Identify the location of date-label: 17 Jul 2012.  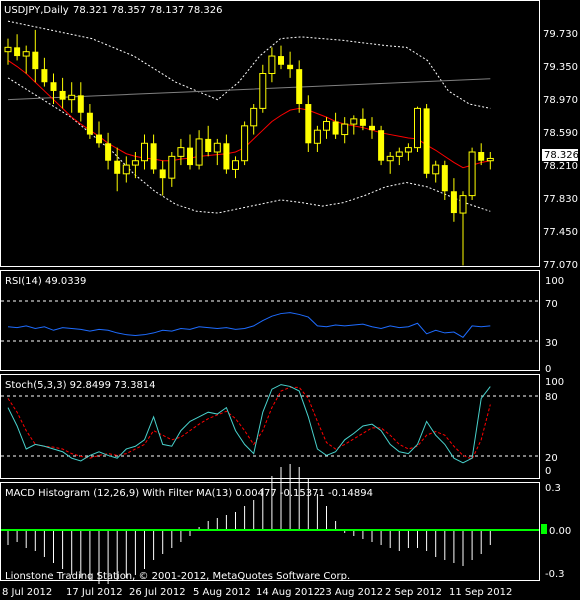
(94, 592).